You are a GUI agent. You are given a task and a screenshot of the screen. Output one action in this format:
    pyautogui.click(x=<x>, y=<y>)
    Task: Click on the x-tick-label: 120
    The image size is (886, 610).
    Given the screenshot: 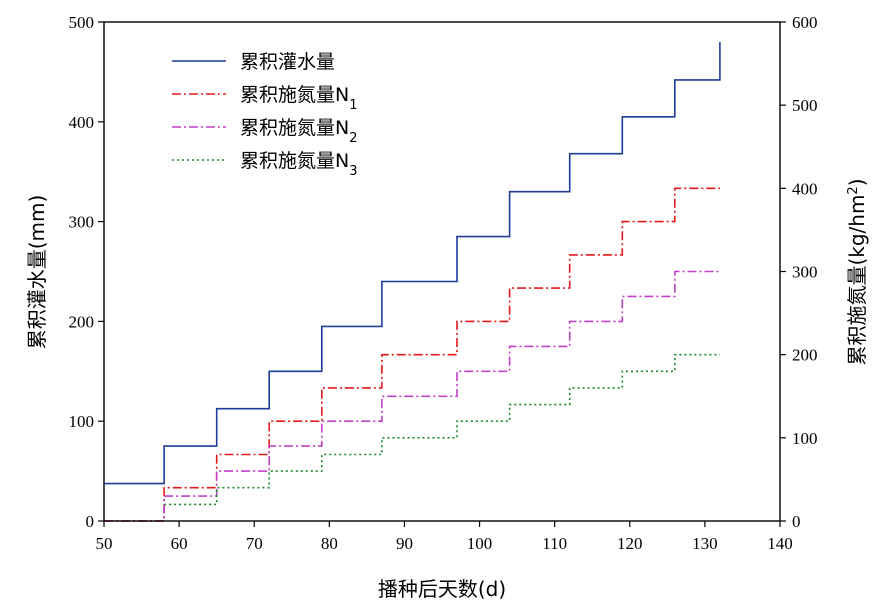 What is the action you would take?
    pyautogui.click(x=630, y=543)
    